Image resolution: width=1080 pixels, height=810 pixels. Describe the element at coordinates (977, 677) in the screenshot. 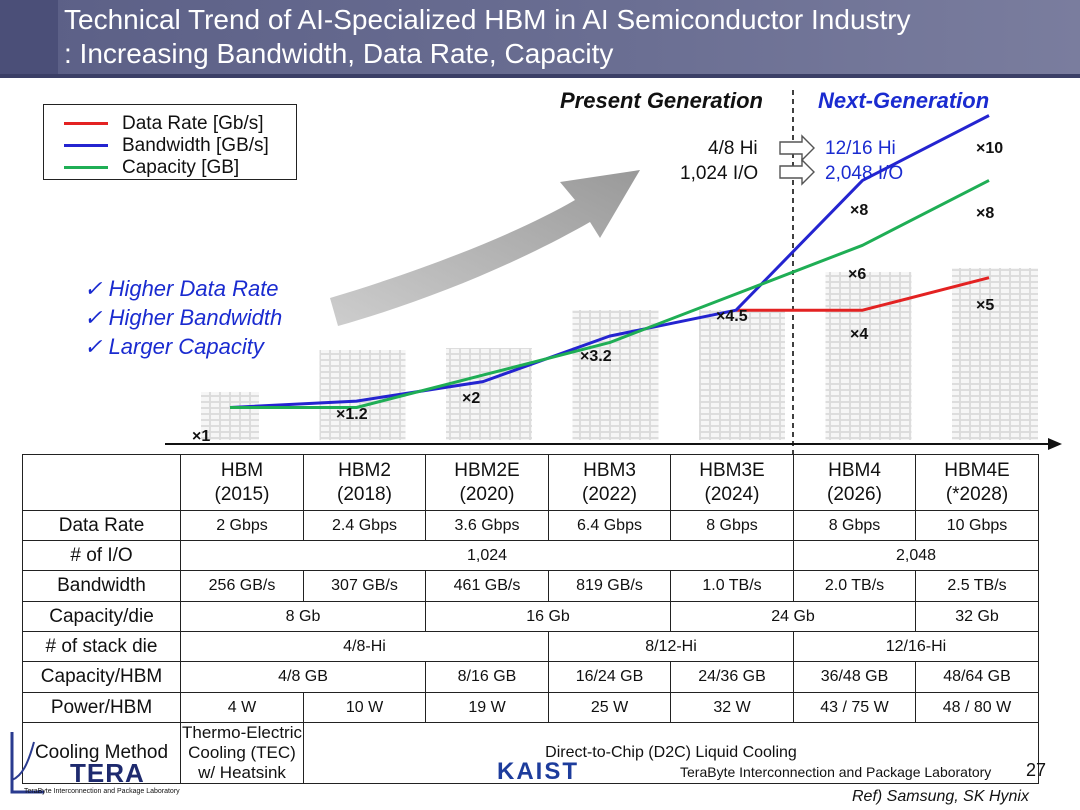

I see `table-cell: 48/64 GB` at that location.